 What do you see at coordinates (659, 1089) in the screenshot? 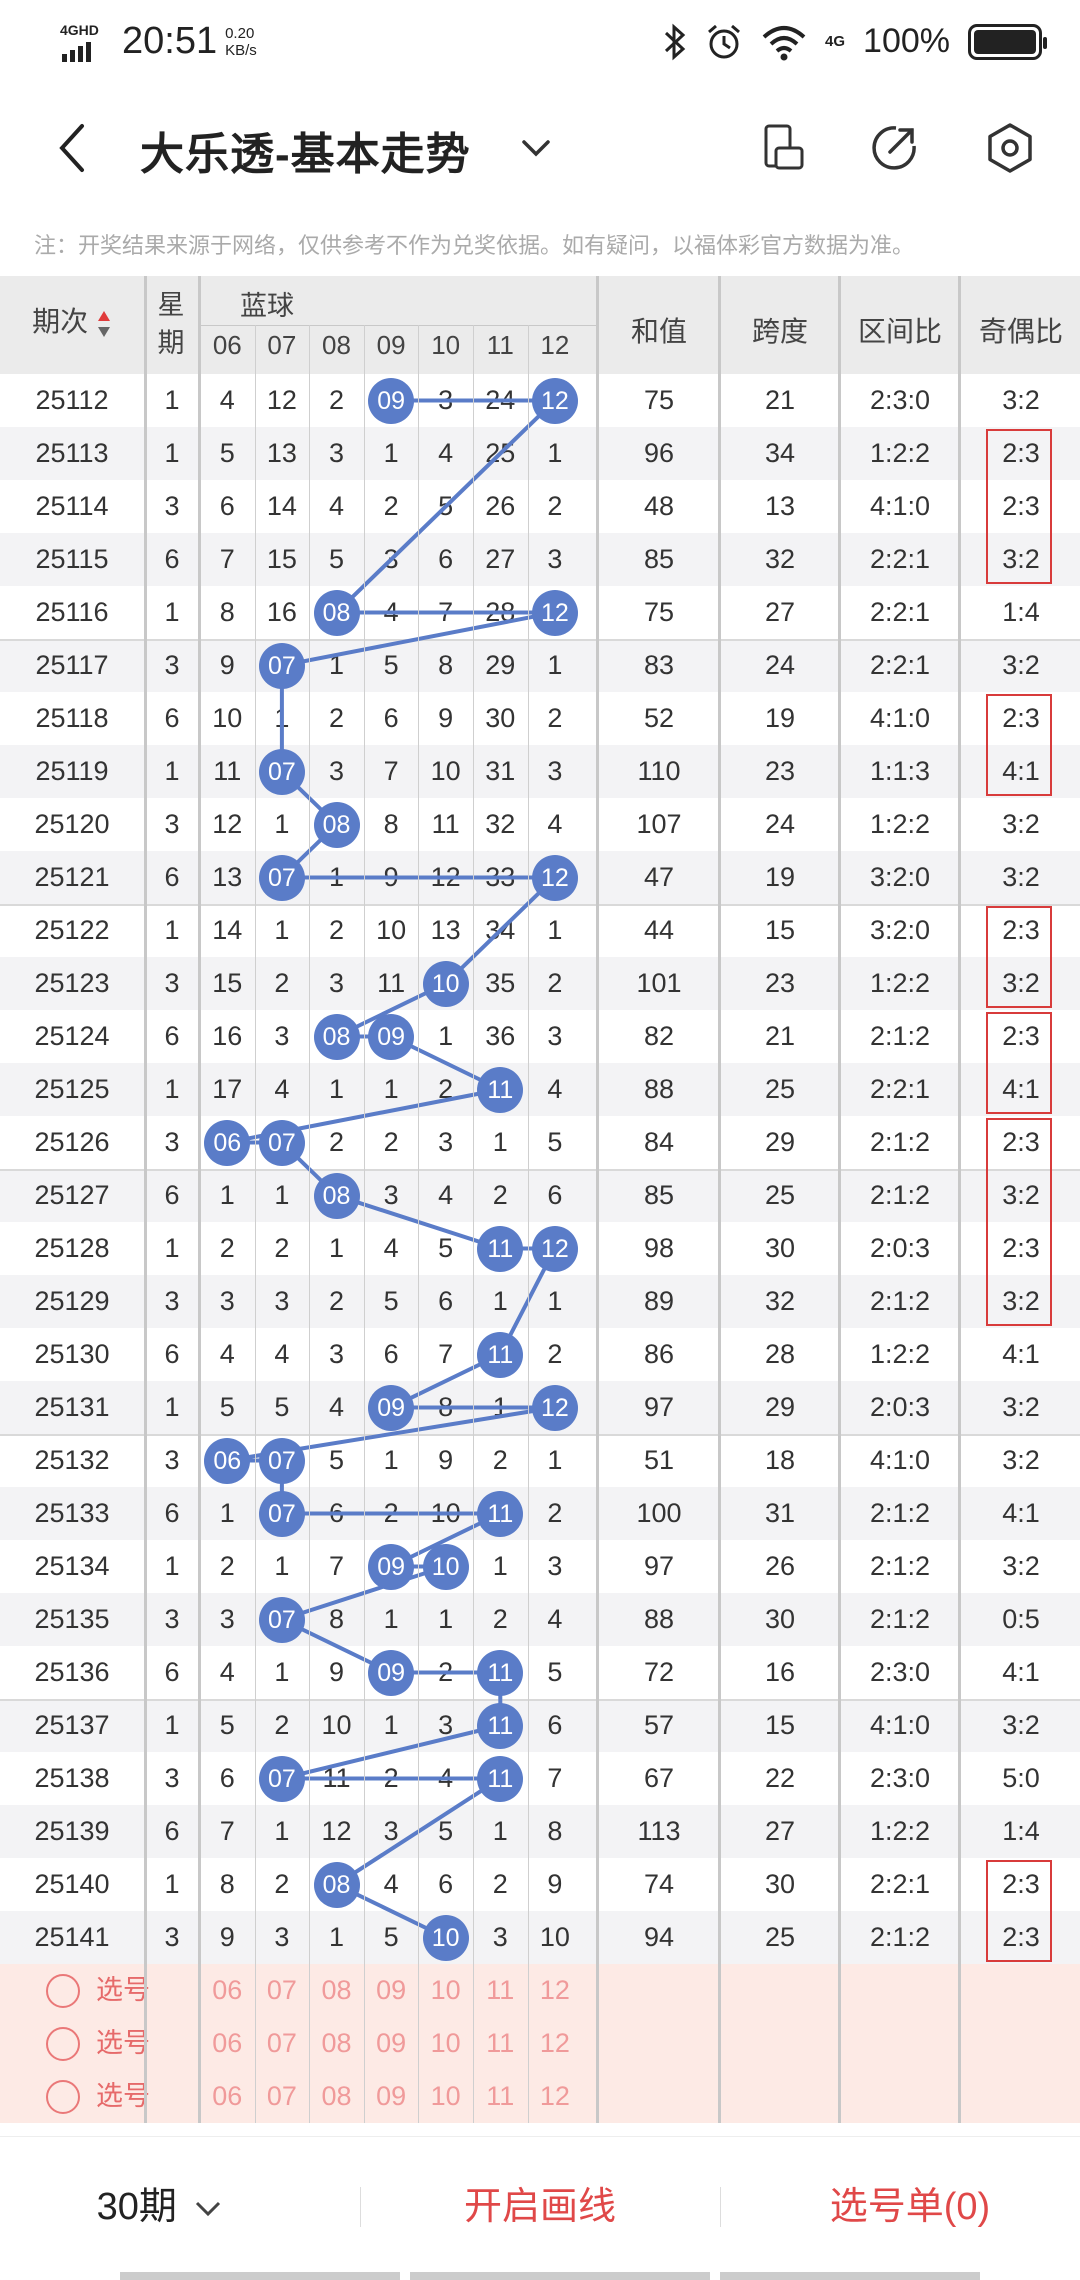
I see `sum-cell: 88` at bounding box center [659, 1089].